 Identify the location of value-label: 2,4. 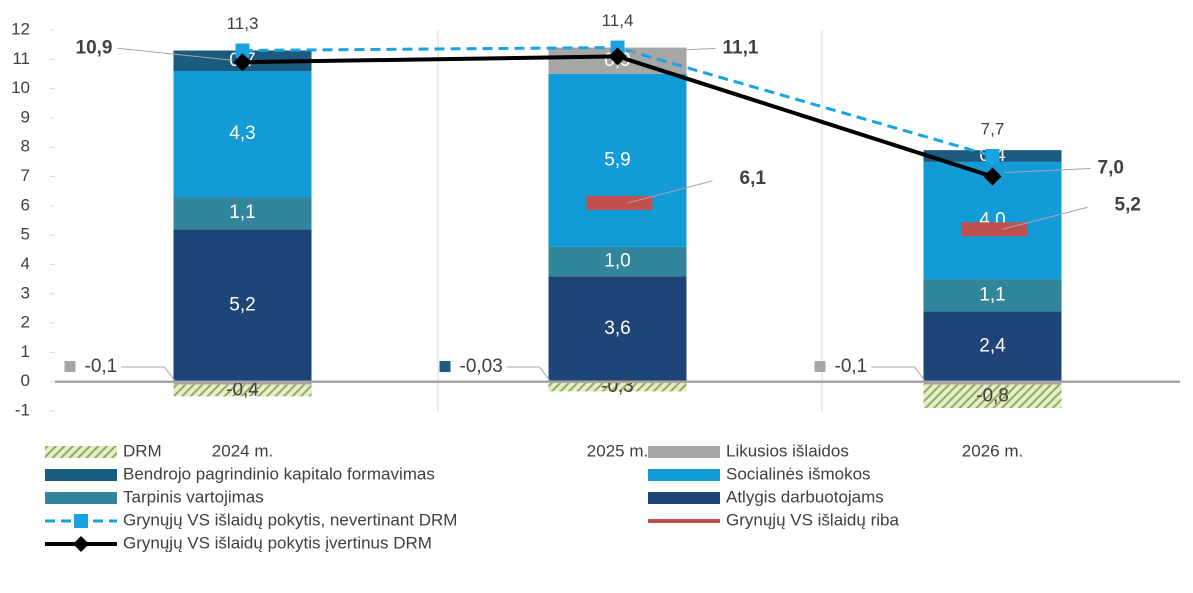
(992, 346).